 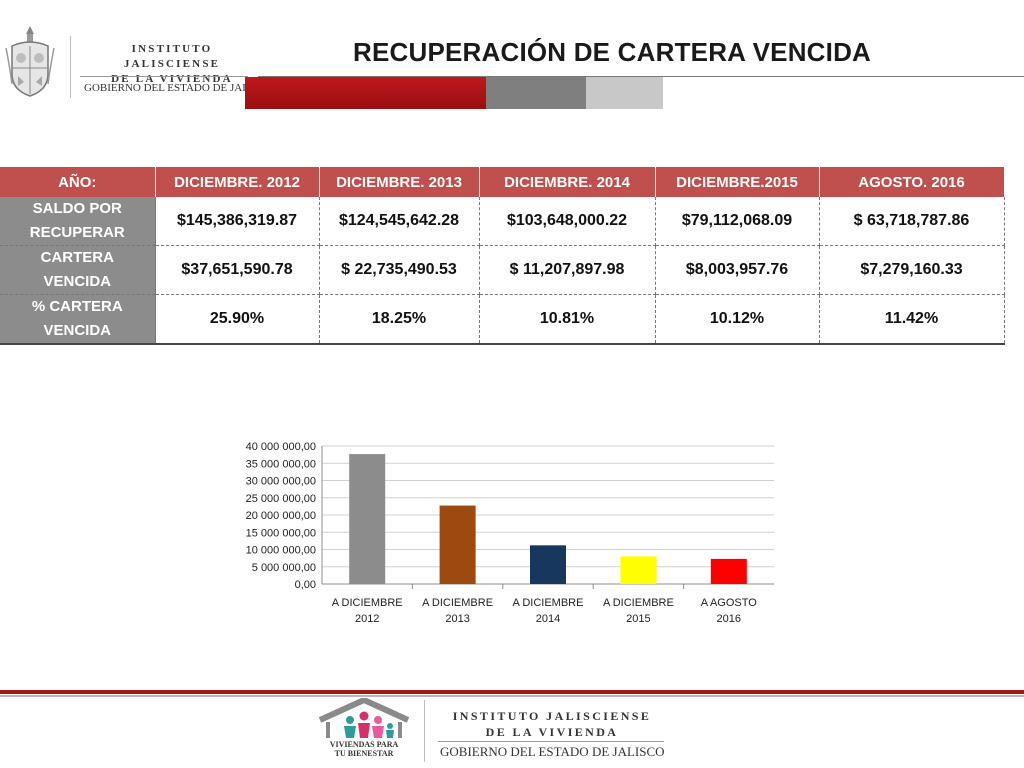 I want to click on table-cell: $ 11,207,897.98, so click(x=567, y=270).